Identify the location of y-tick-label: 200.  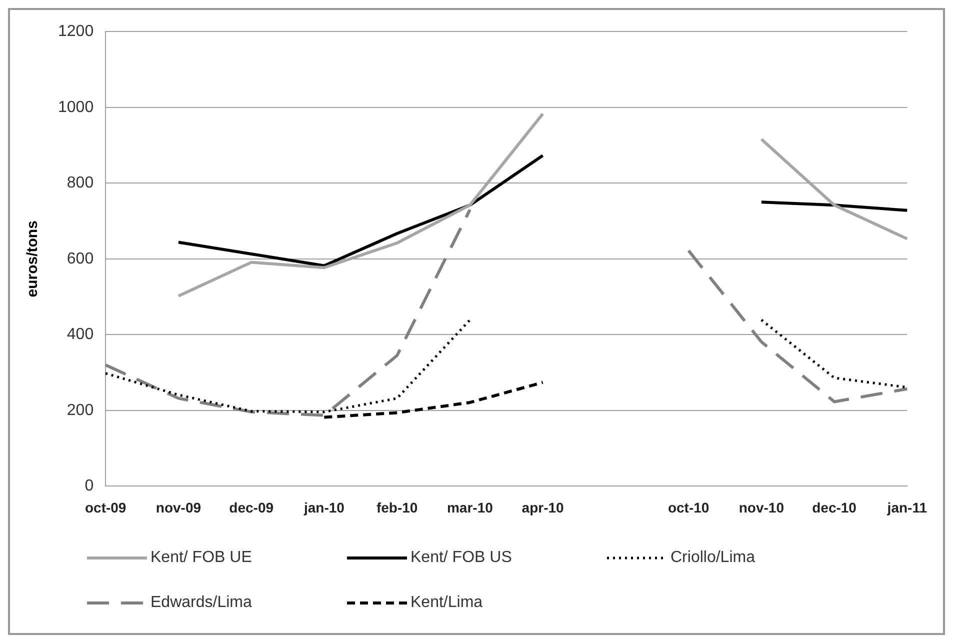
(80, 410).